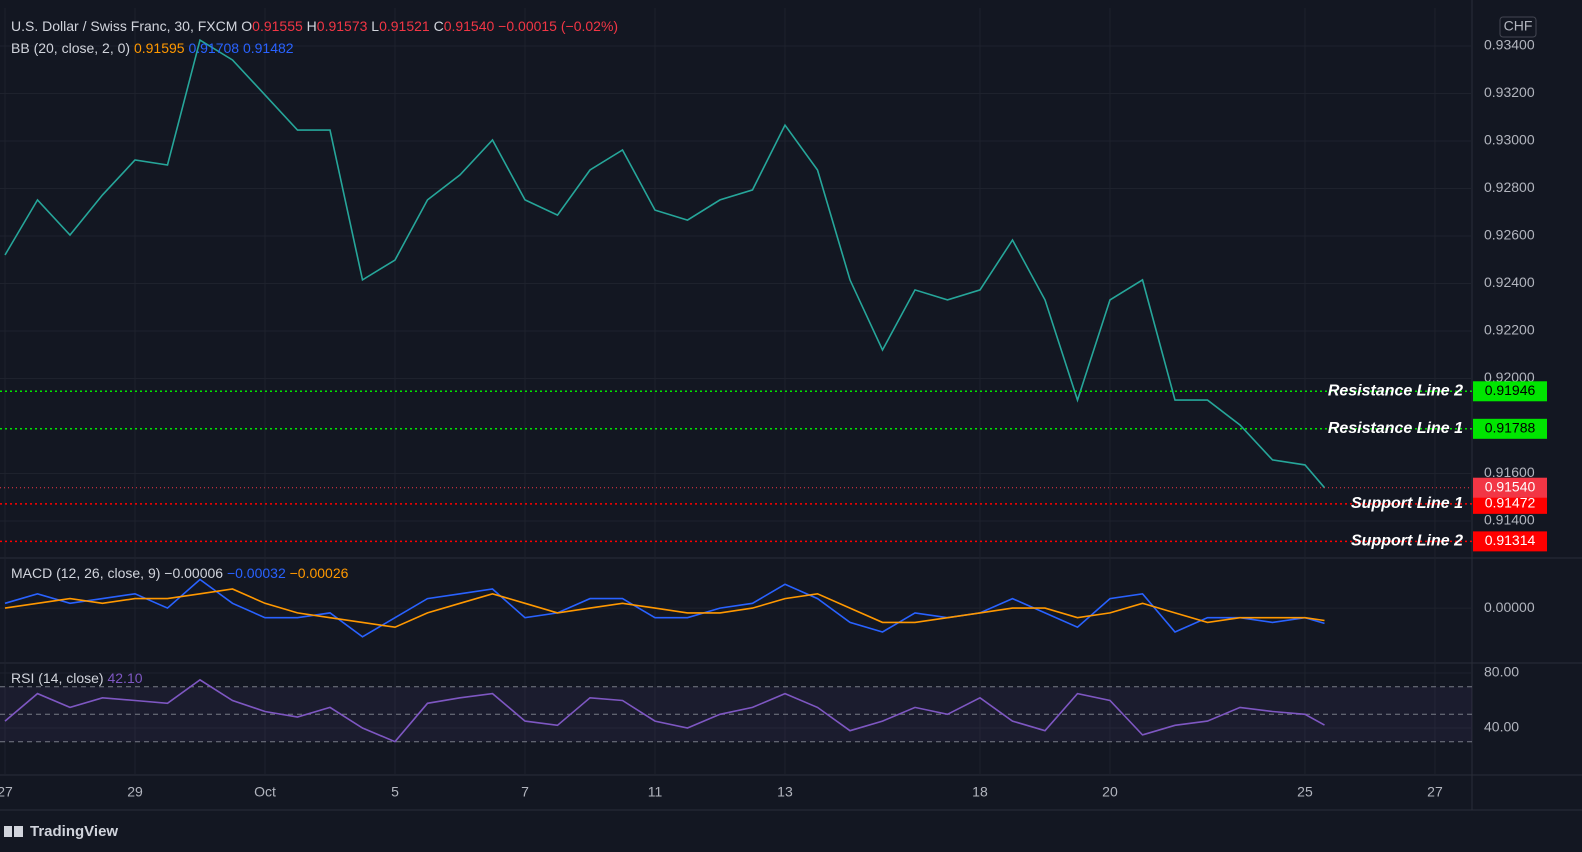 The width and height of the screenshot is (1582, 852). I want to click on y-tick-label: 0.00000, so click(1509, 607).